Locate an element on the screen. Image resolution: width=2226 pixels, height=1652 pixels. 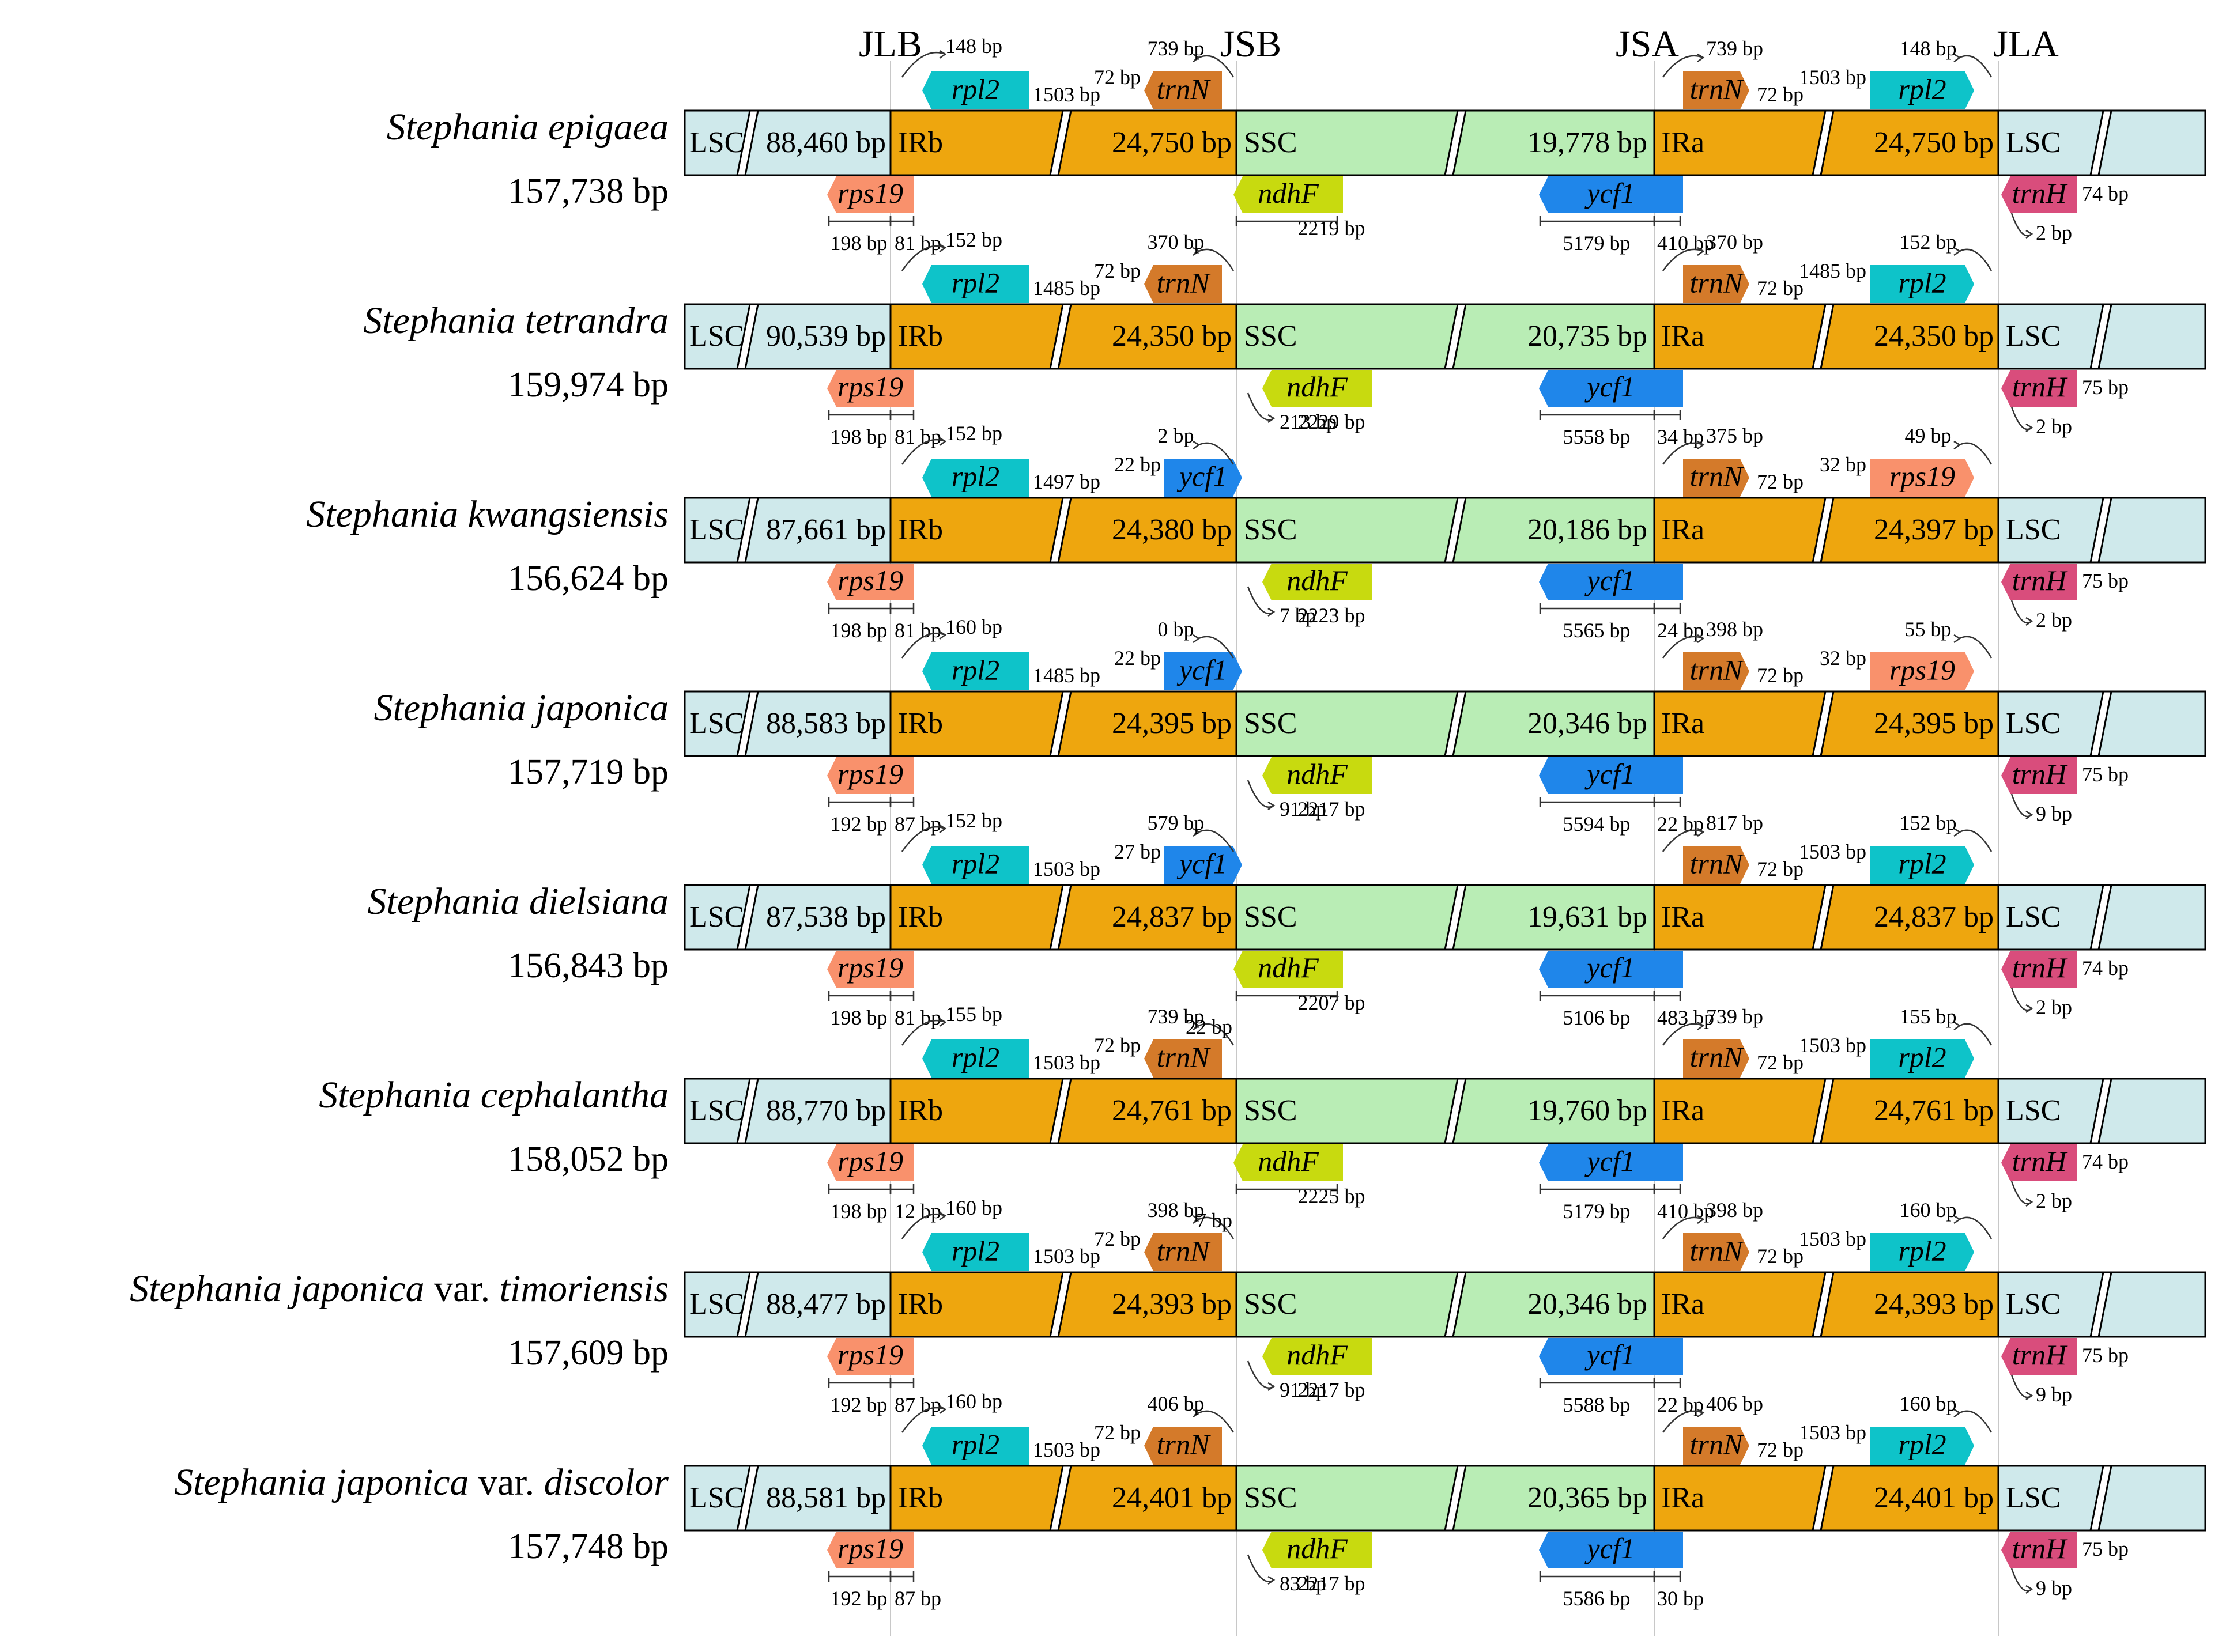
rpl2-left-distance: 148 bp is located at coordinates (974, 47).